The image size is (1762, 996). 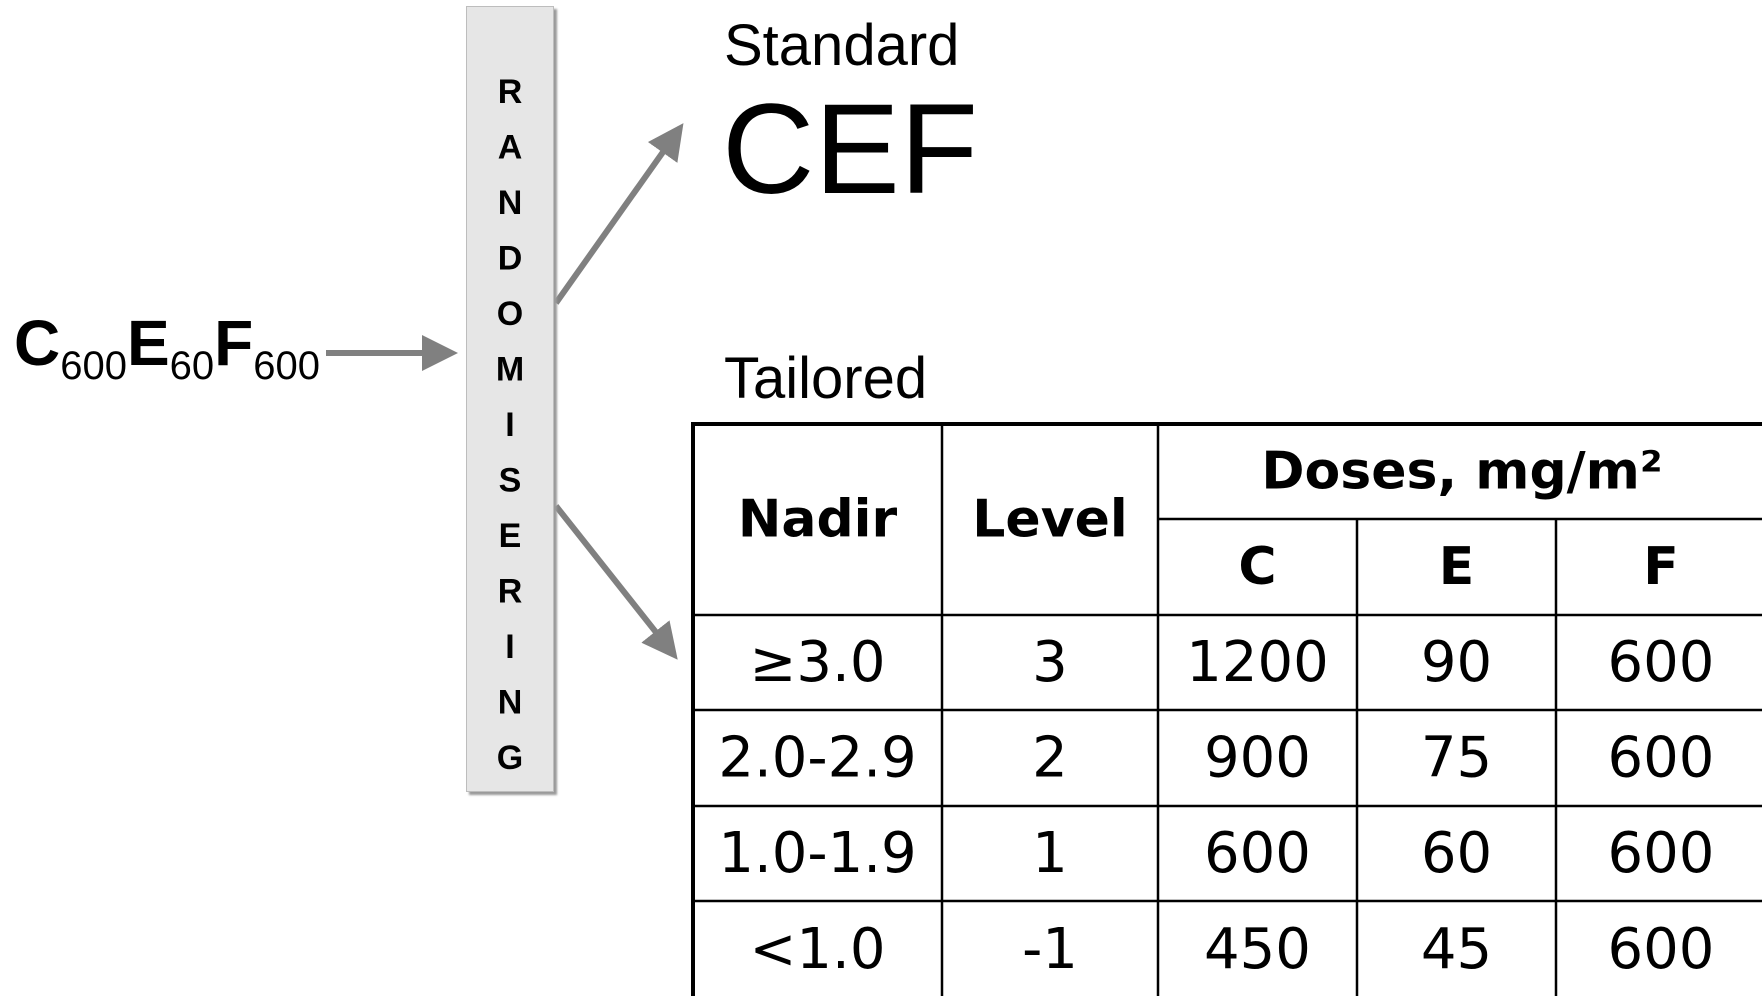 What do you see at coordinates (818, 662) in the screenshot?
I see `table-cell: ≥3.0` at bounding box center [818, 662].